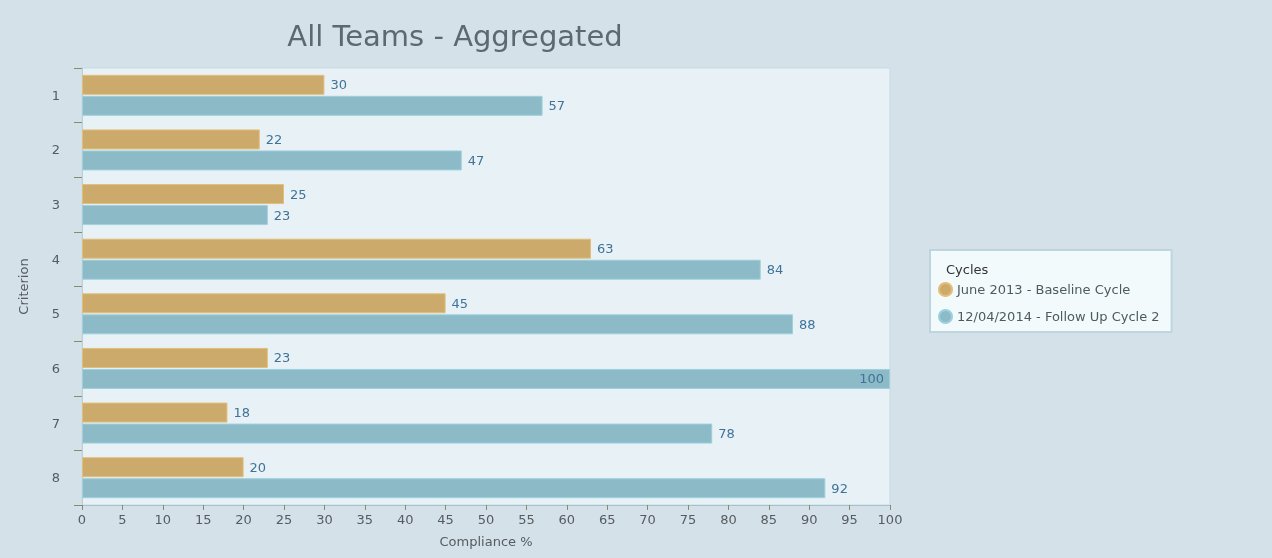 Image resolution: width=1272 pixels, height=558 pixels. Describe the element at coordinates (55, 478) in the screenshot. I see `y-tick-label: 8` at that location.